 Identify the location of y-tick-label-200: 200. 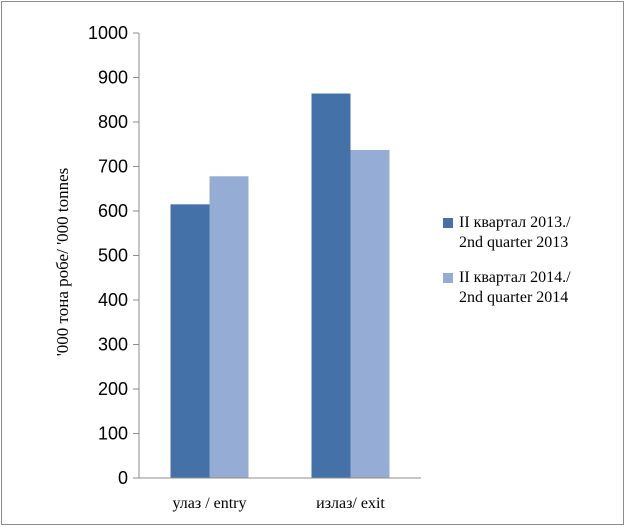
(113, 389).